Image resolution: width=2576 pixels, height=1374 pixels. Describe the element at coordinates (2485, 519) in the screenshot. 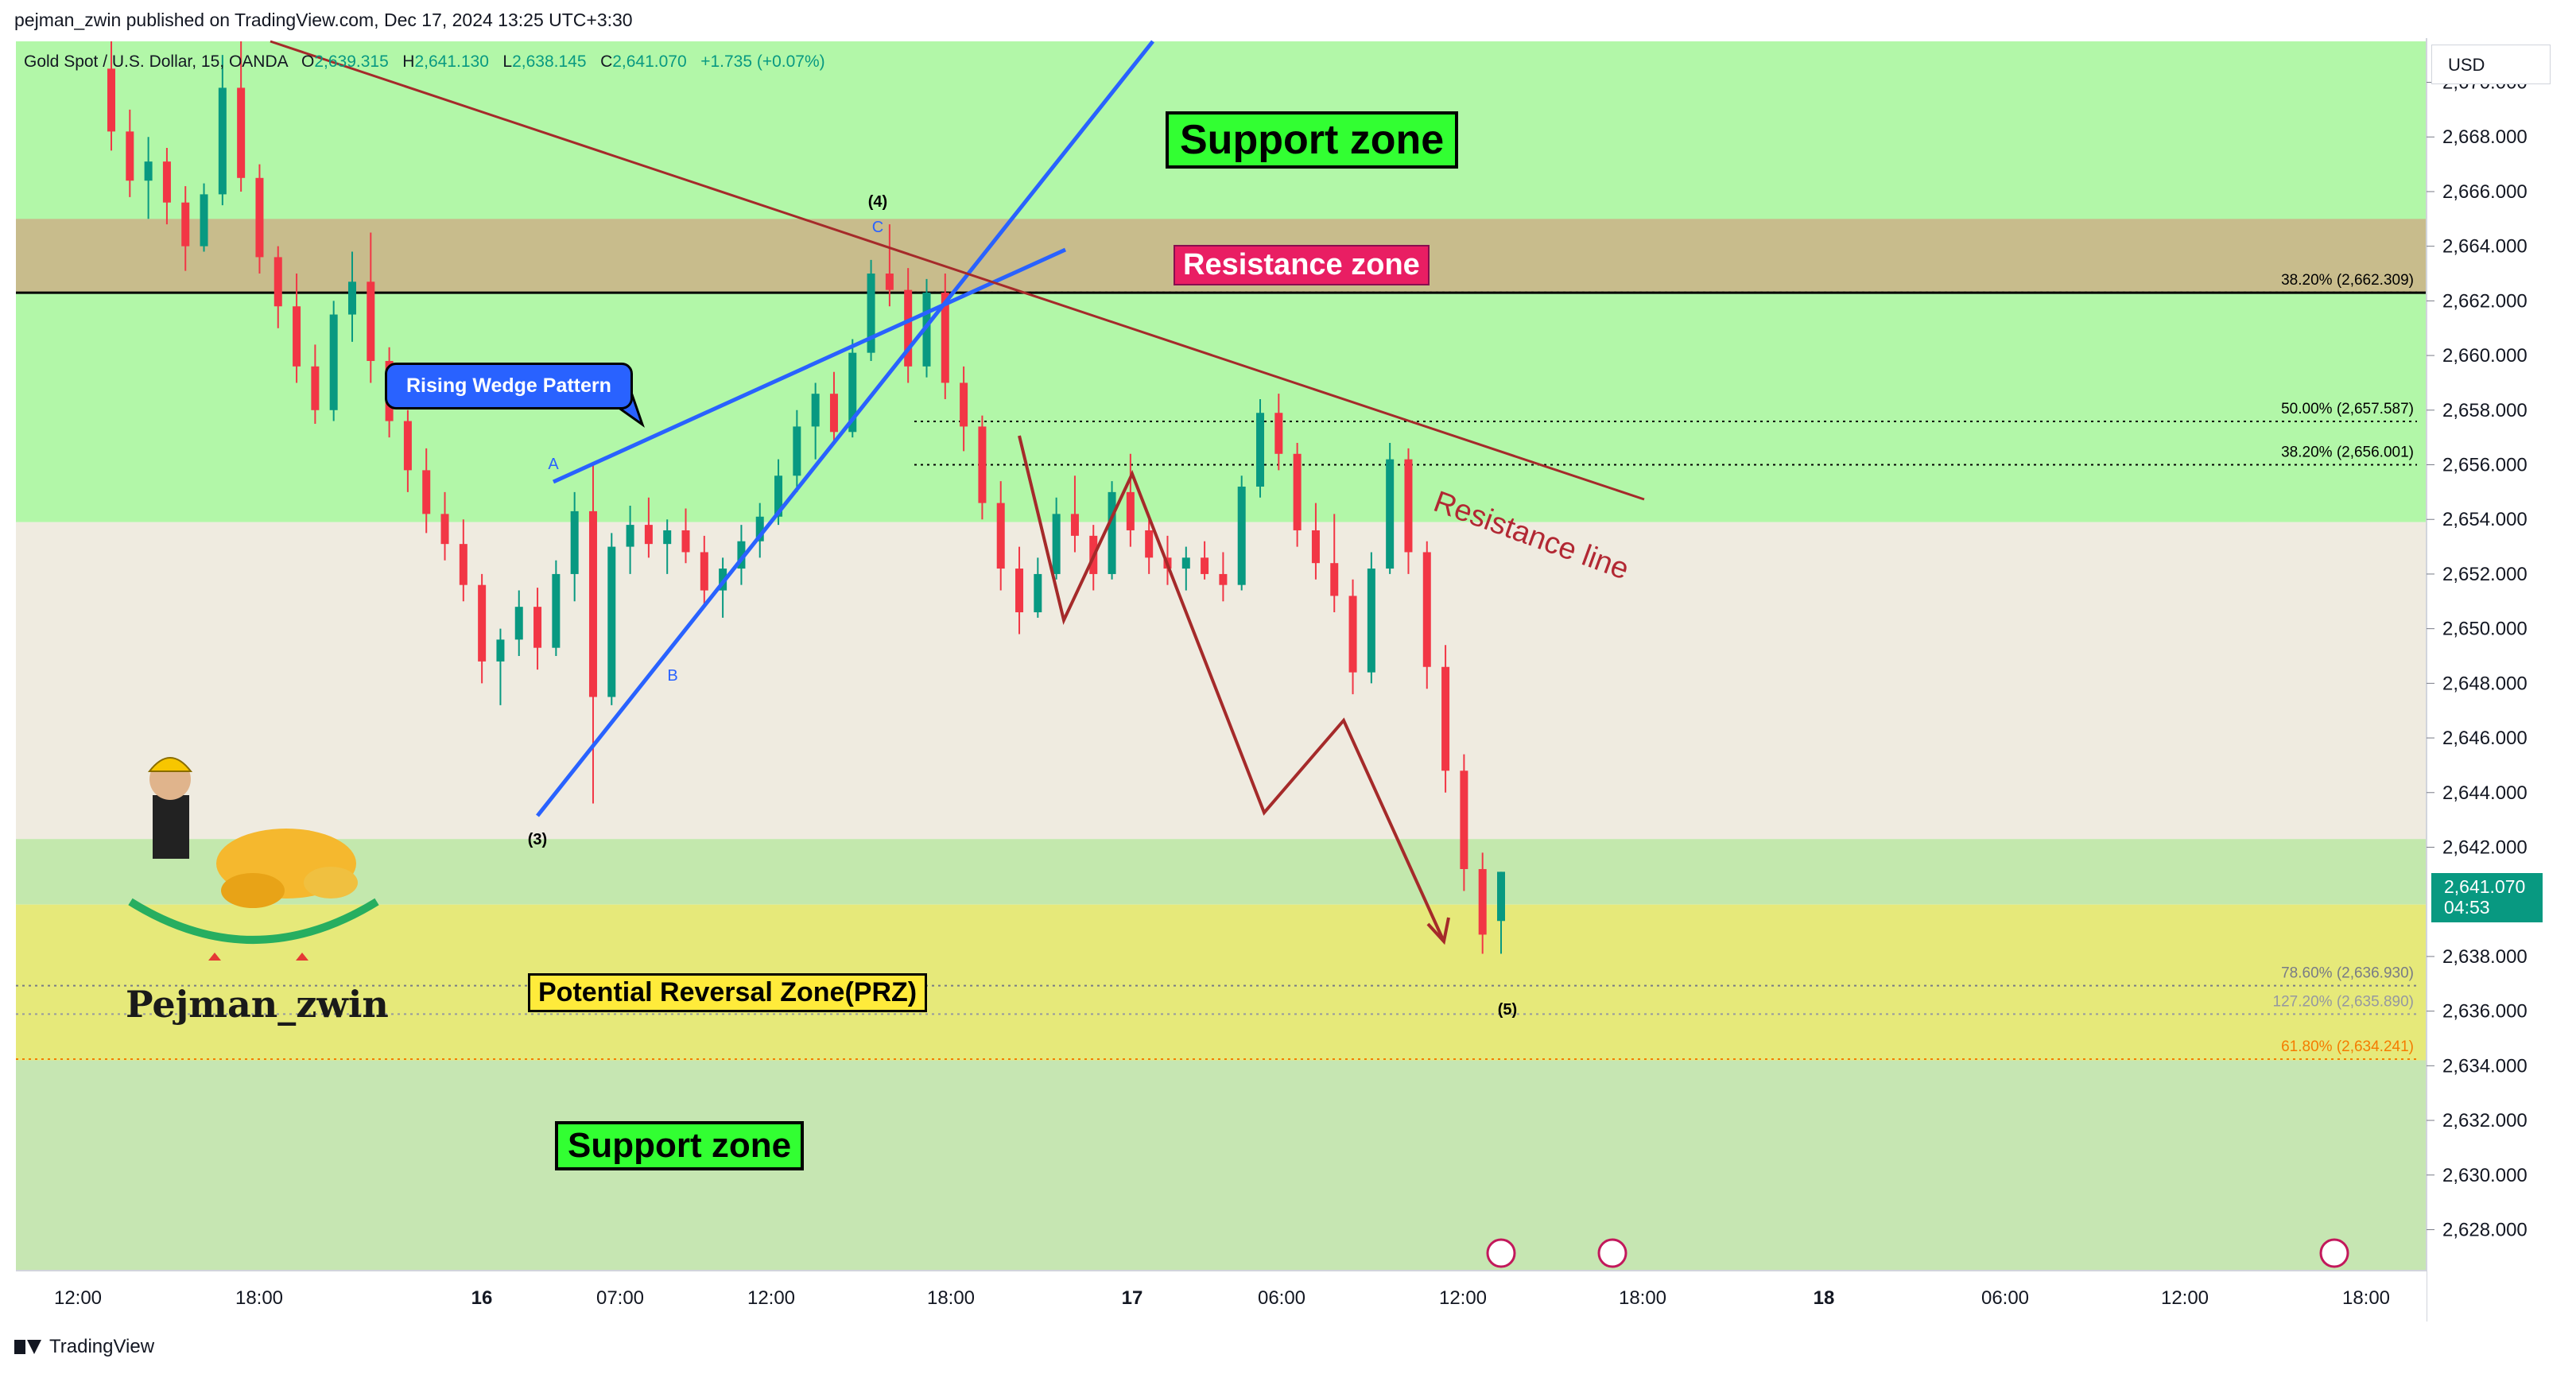

I see `price-tick-label-8: 2,654.000` at that location.